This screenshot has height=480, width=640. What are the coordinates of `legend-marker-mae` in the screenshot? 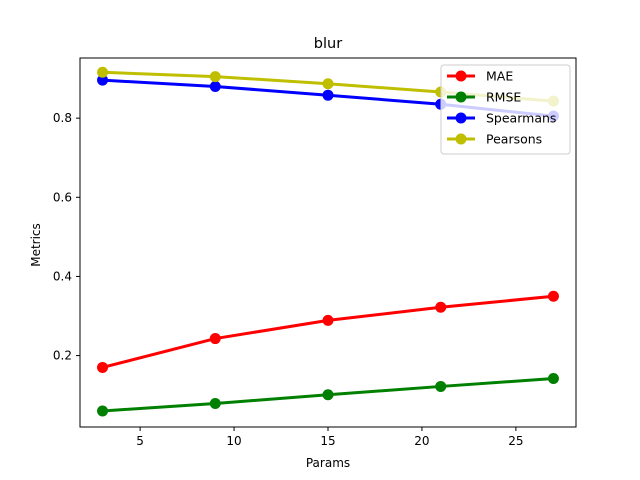 It's located at (461, 76).